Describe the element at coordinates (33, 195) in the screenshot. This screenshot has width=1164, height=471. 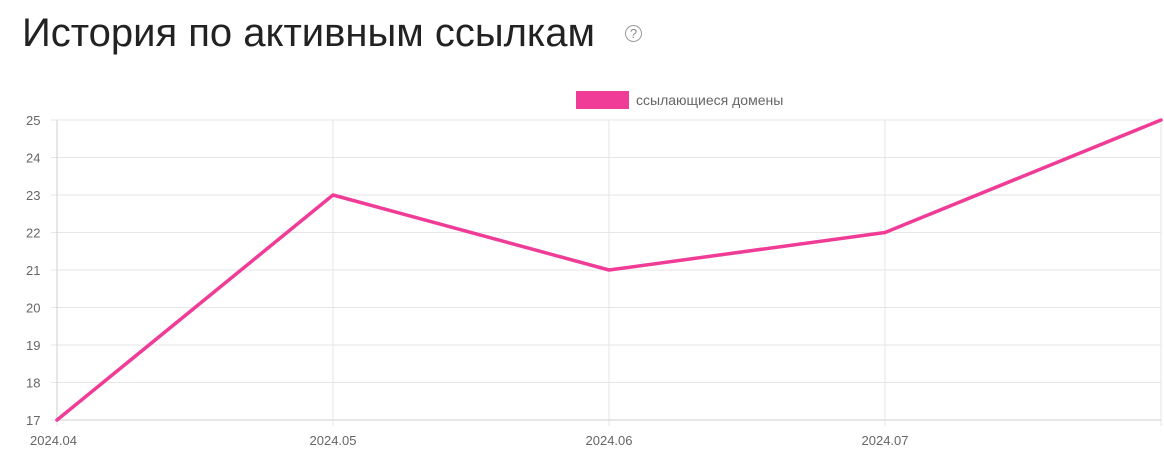
I see `y-tick-label: 23` at that location.